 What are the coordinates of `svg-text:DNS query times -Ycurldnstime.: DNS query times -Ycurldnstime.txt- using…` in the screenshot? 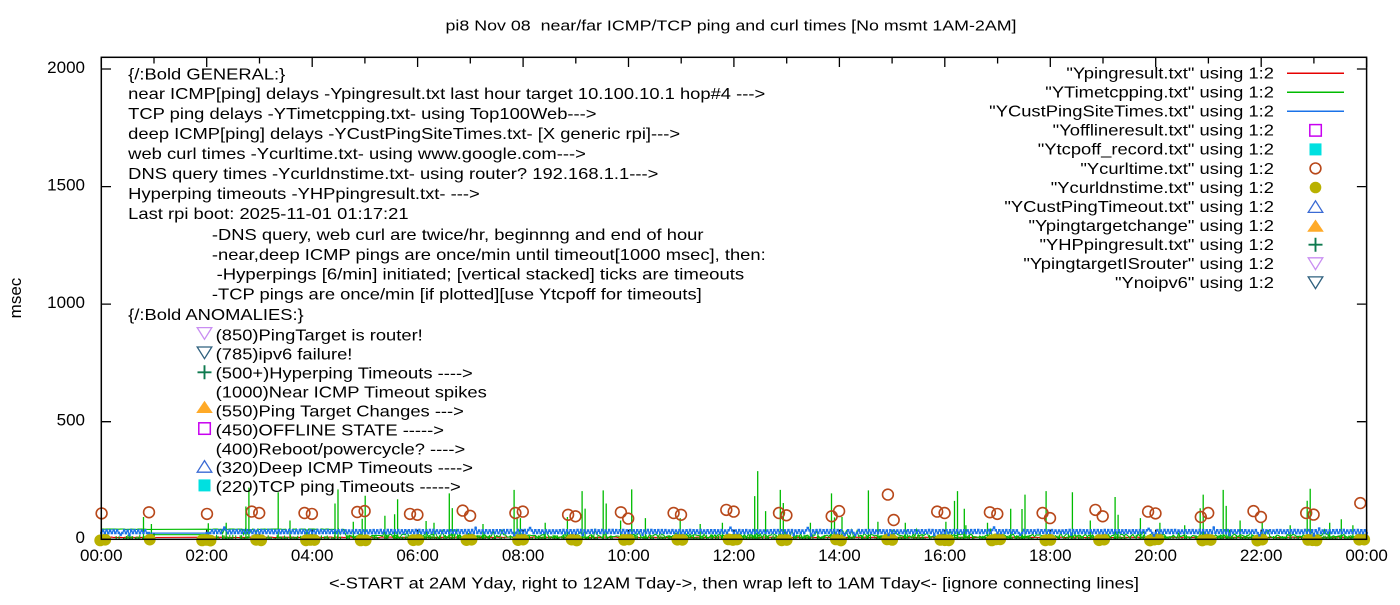 It's located at (393, 174).